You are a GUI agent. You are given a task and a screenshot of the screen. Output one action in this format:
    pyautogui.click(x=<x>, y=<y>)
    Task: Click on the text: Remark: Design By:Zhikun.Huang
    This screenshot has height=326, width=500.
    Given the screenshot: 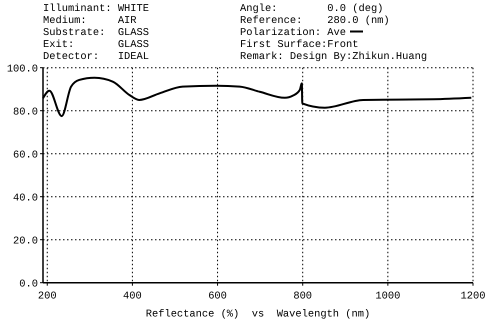 What is the action you would take?
    pyautogui.click(x=334, y=57)
    